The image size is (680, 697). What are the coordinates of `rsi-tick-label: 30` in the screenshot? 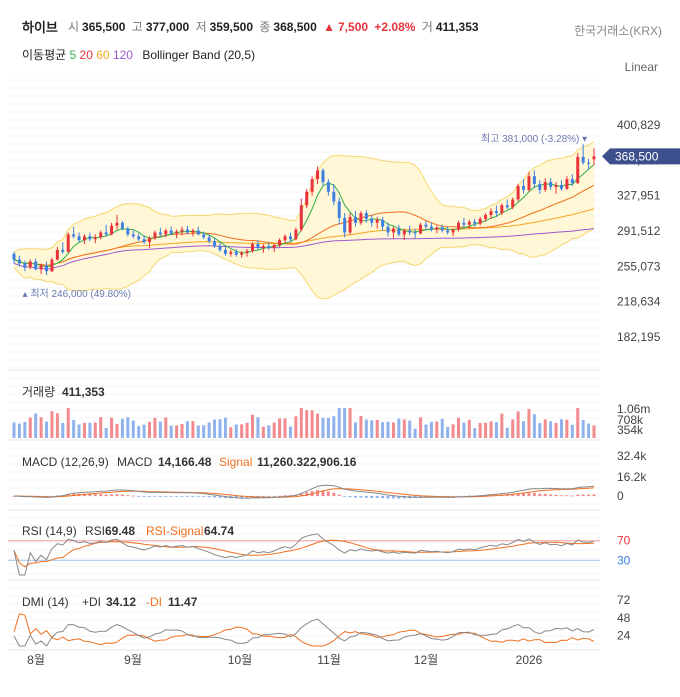 It's located at (624, 560).